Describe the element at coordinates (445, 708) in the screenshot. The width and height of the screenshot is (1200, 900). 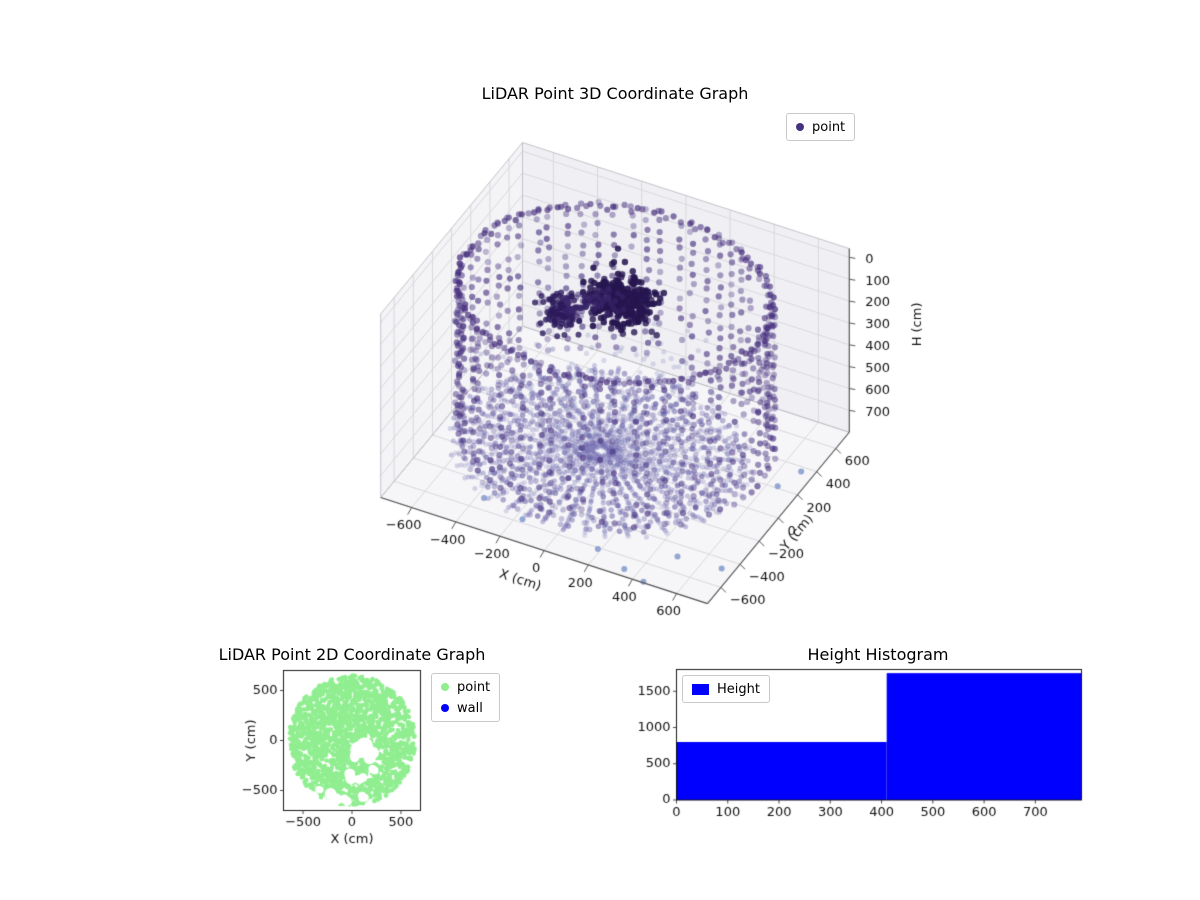
I see `wall-marker-icon` at that location.